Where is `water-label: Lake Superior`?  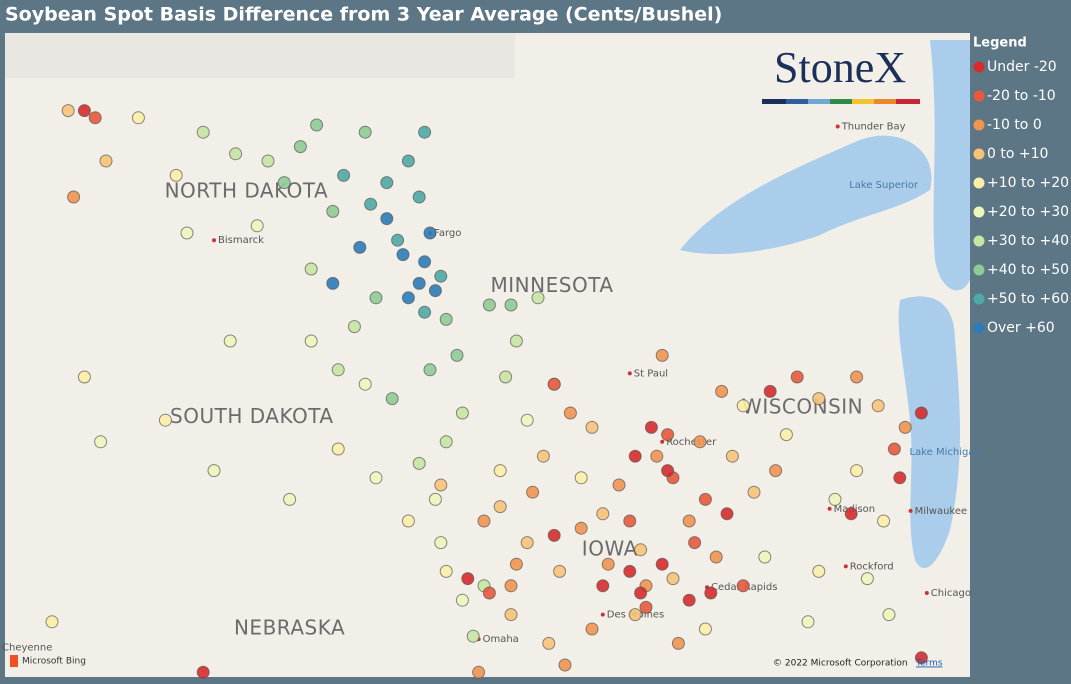 water-label: Lake Superior is located at coordinates (884, 185).